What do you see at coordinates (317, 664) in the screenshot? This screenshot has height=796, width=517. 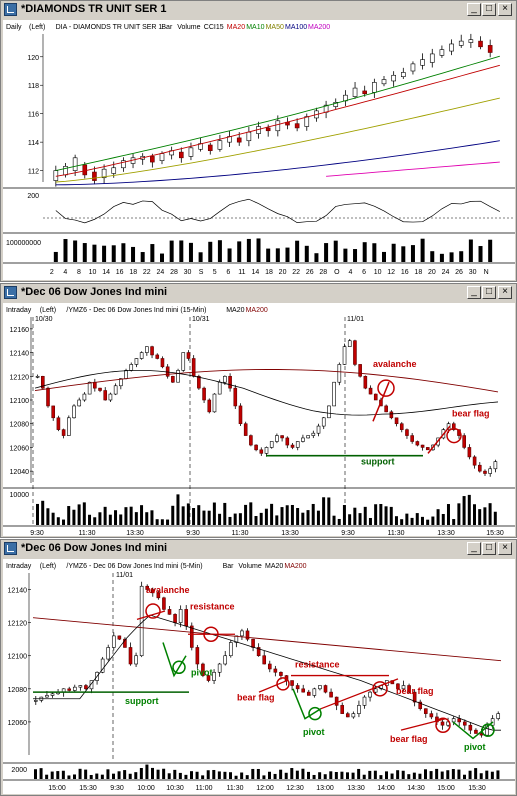 I see `resistance-label: resistance` at bounding box center [317, 664].